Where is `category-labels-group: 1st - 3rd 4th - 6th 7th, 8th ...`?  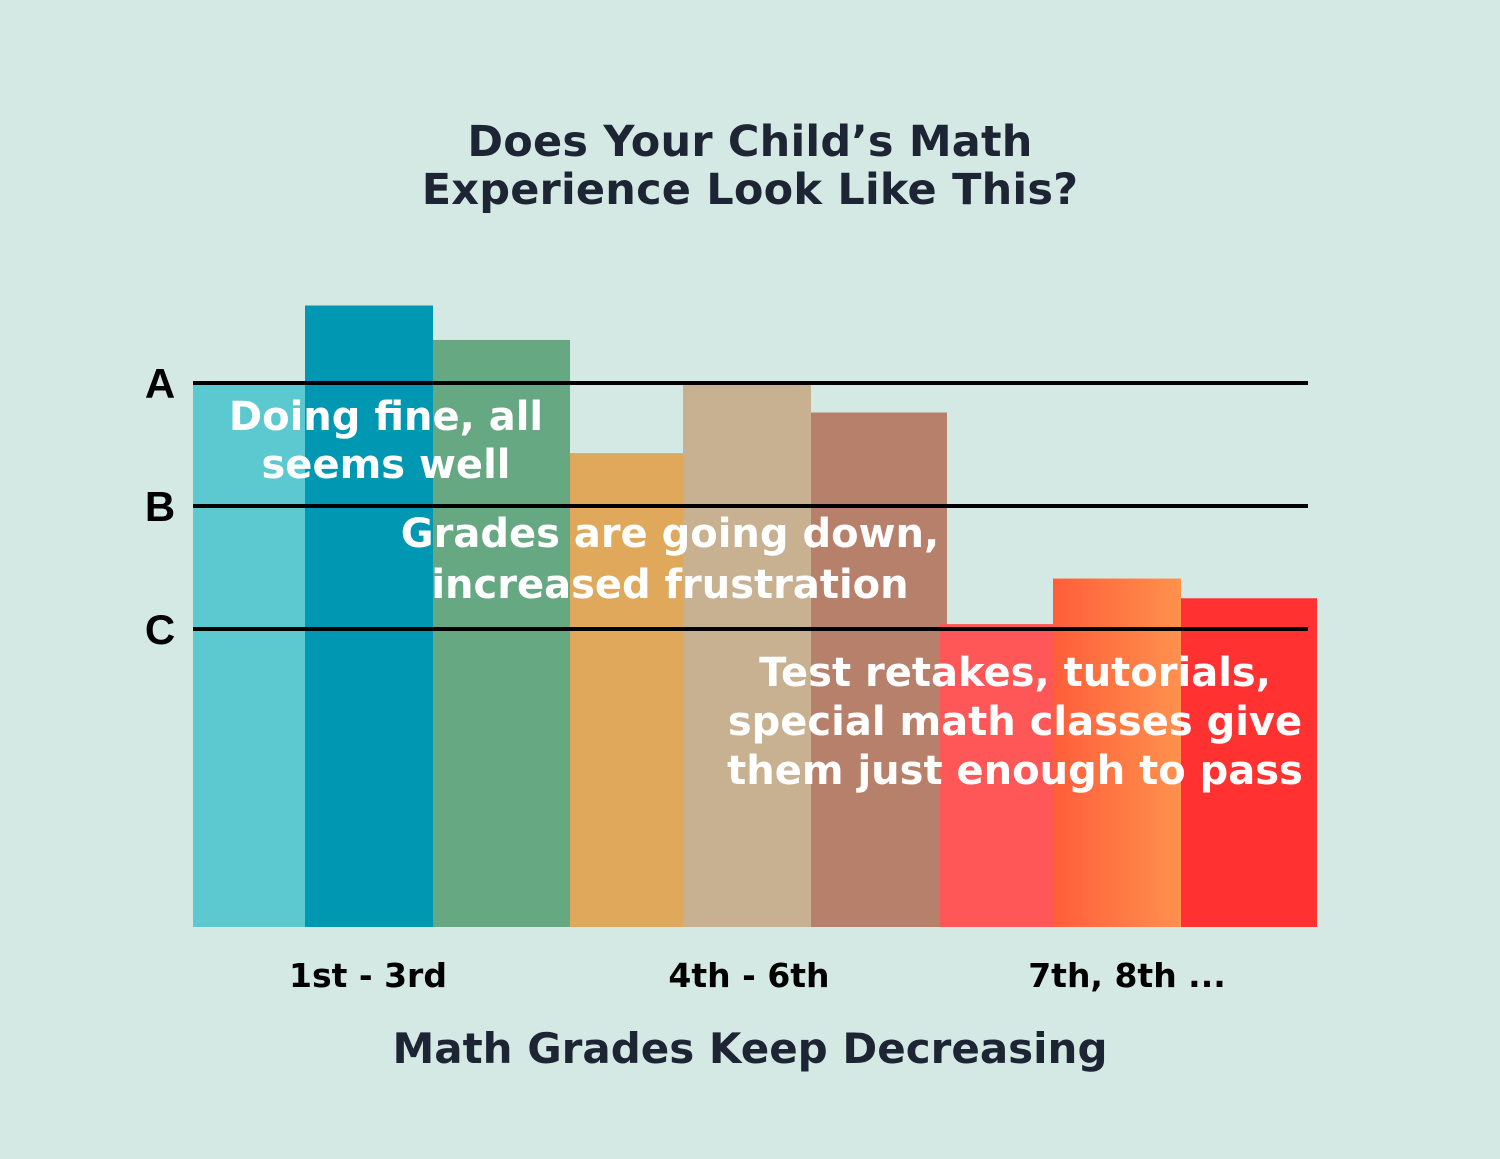 category-labels-group: 1st - 3rd 4th - 6th 7th, 8th ... is located at coordinates (757, 975).